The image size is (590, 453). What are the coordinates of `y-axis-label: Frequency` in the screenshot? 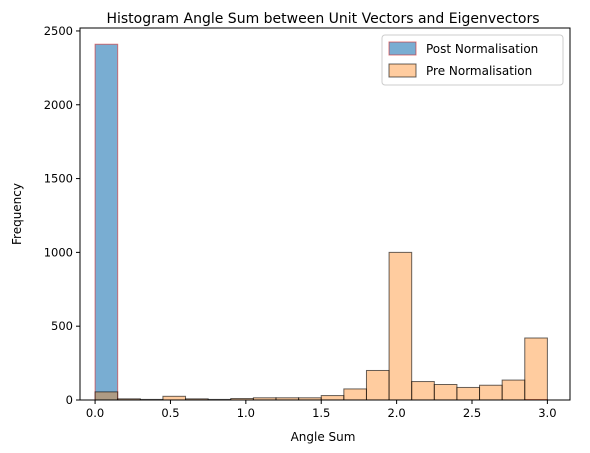 It's located at (17, 214).